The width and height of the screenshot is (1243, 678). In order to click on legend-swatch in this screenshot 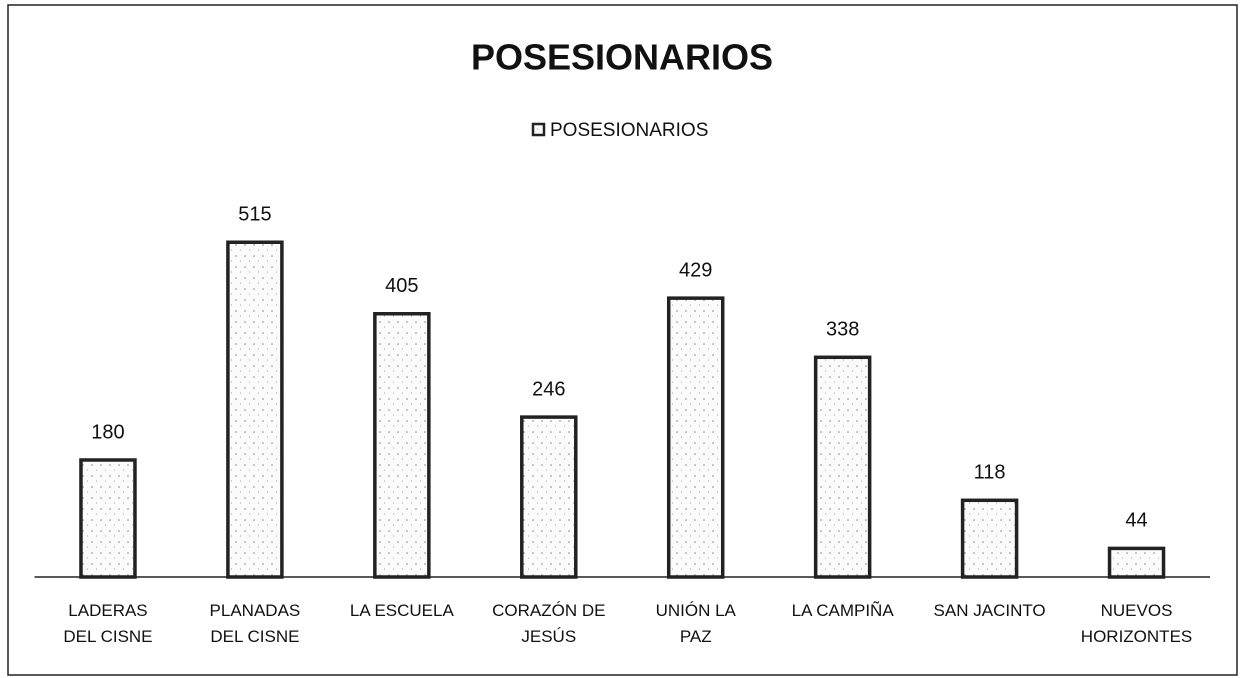, I will do `click(538, 129)`.